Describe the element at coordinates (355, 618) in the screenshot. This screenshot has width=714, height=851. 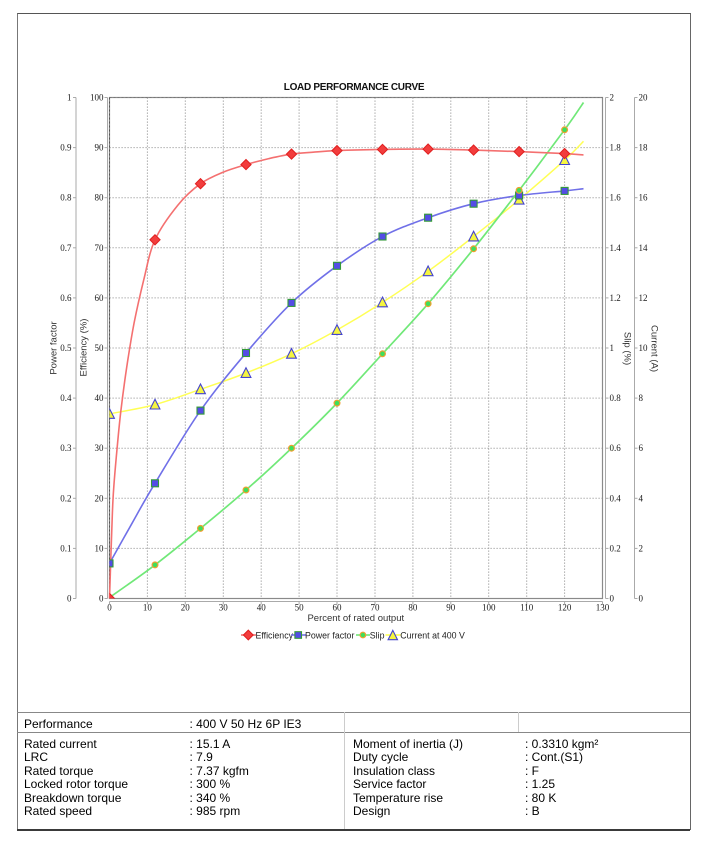
I see `svg-text: Percent of rated output` at that location.